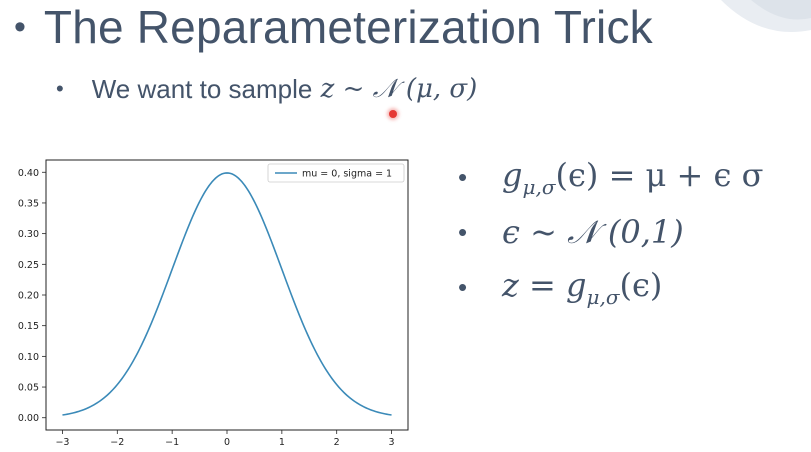 This screenshot has width=811, height=452. What do you see at coordinates (62, 442) in the screenshot?
I see `x-tick-label: −3` at bounding box center [62, 442].